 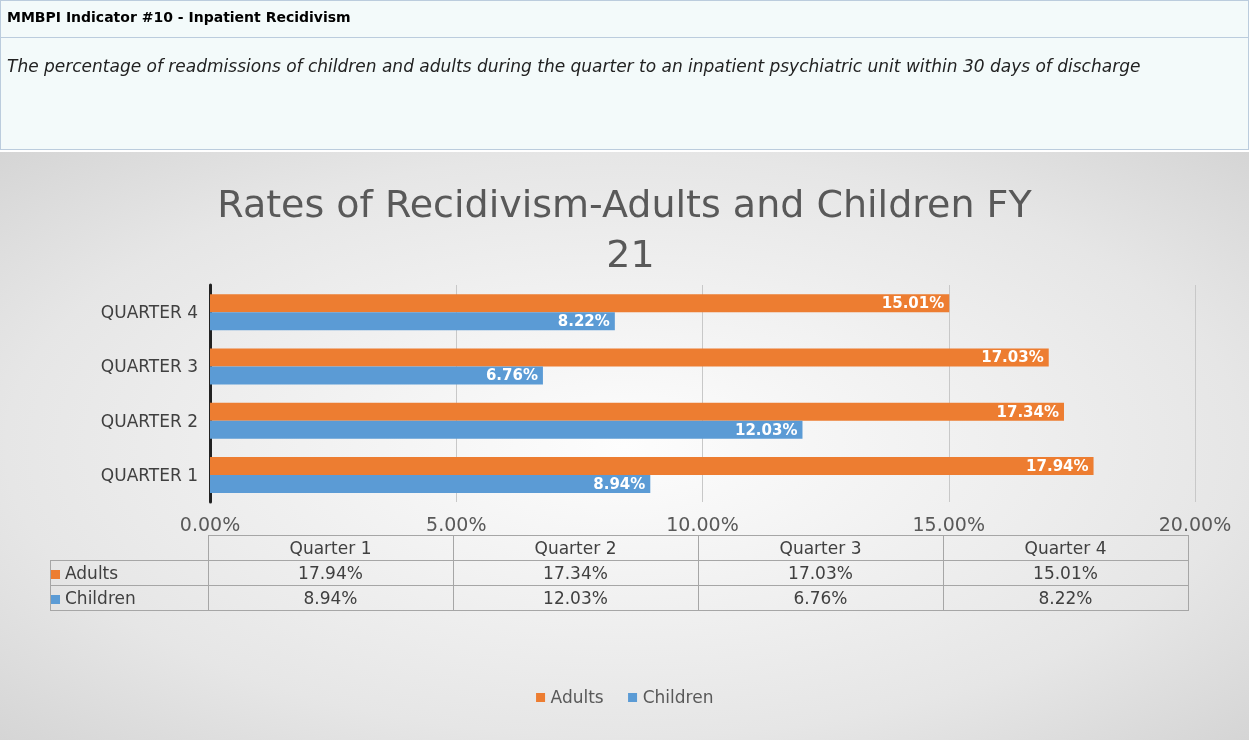 I want to click on text: 17.34%, so click(x=575, y=573).